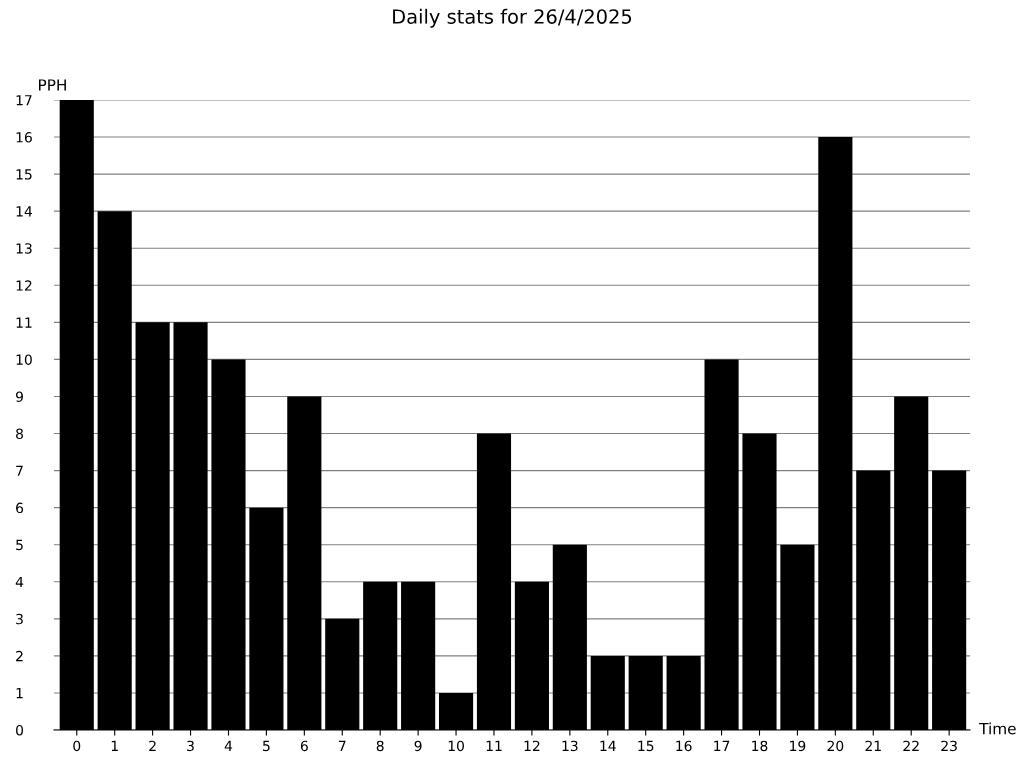 Image resolution: width=1024 pixels, height=768 pixels. What do you see at coordinates (19, 693) in the screenshot?
I see `y-tick-label: 1` at bounding box center [19, 693].